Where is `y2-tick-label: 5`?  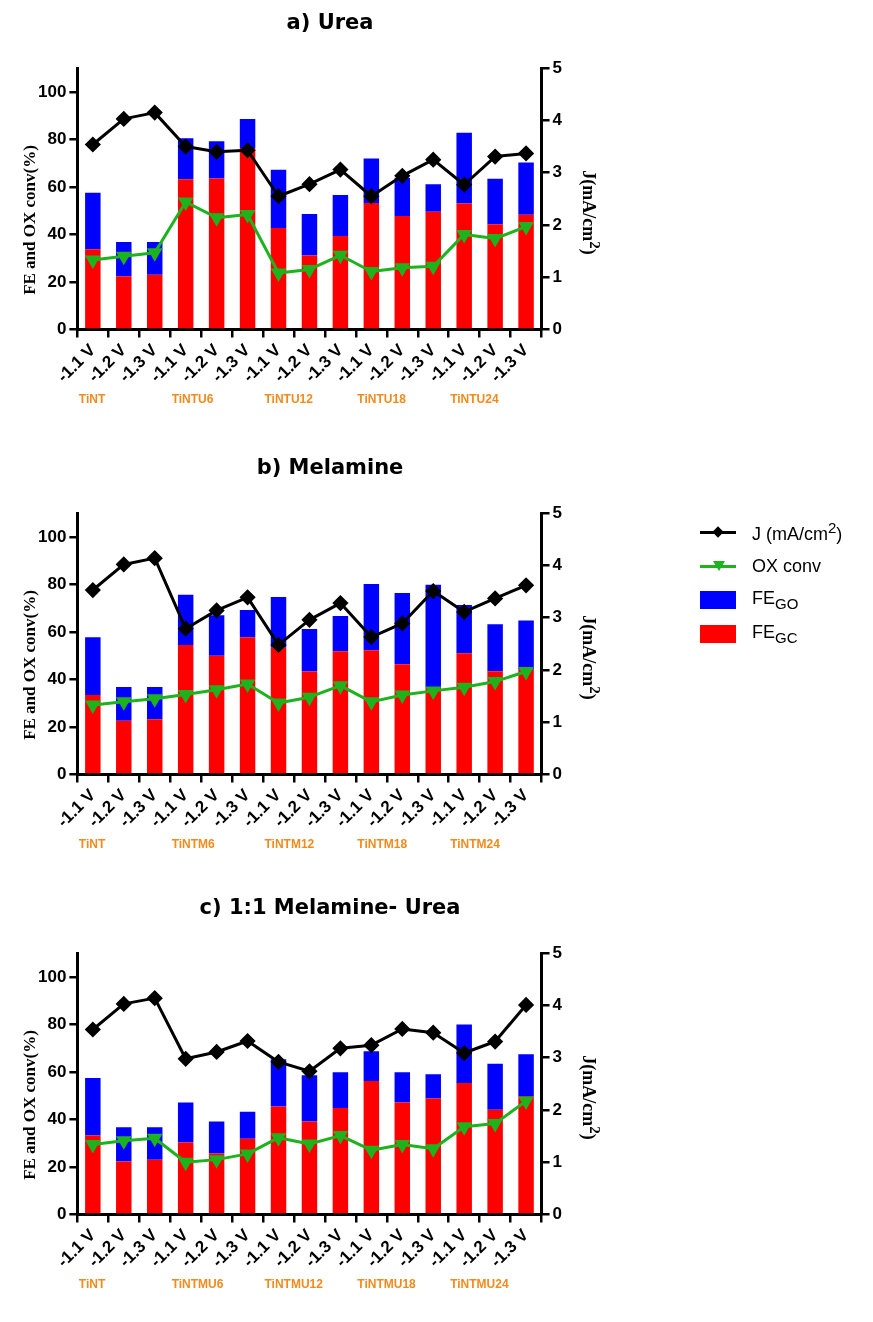 y2-tick-label: 5 is located at coordinates (557, 512).